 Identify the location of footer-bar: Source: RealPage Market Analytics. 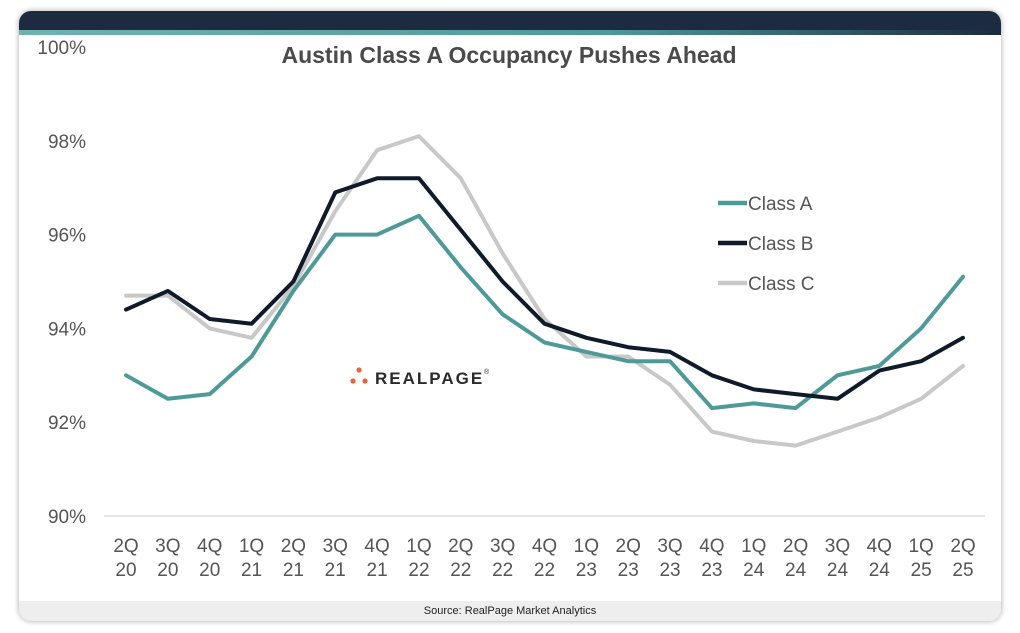
(510, 611).